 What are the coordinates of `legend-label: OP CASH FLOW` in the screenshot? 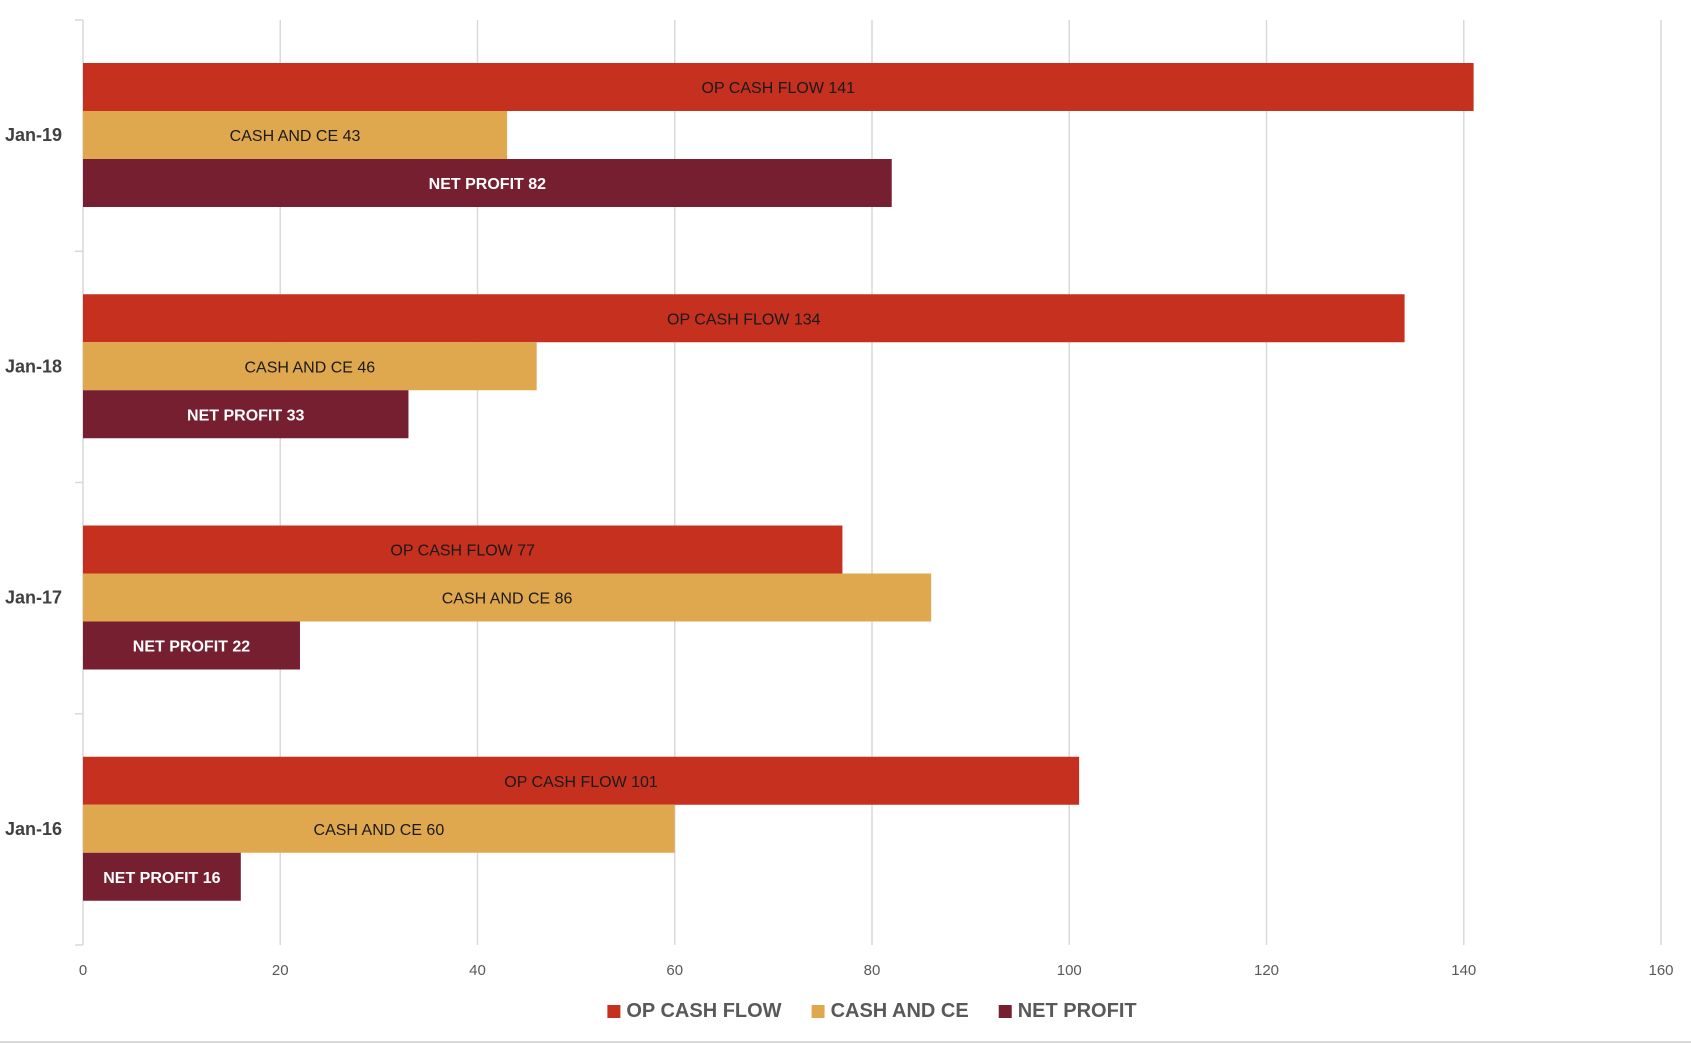 It's located at (703, 1011).